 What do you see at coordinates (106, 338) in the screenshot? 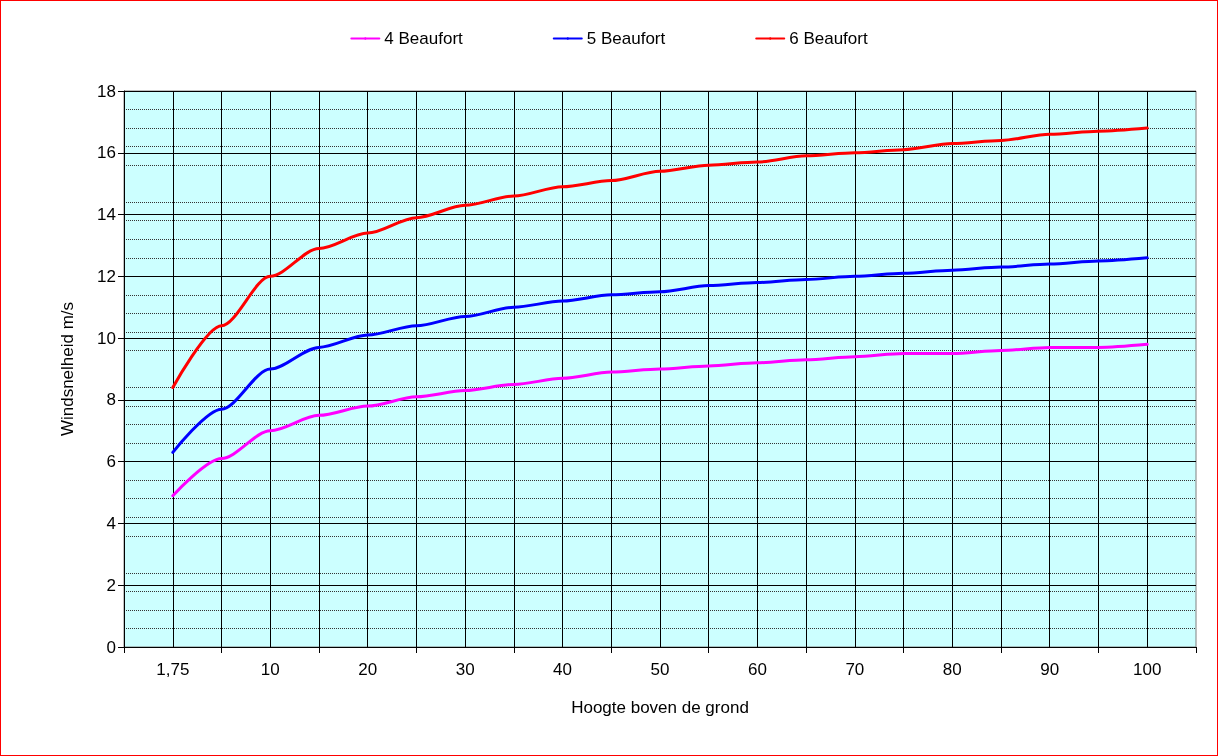
I see `y-tick-label: 10` at bounding box center [106, 338].